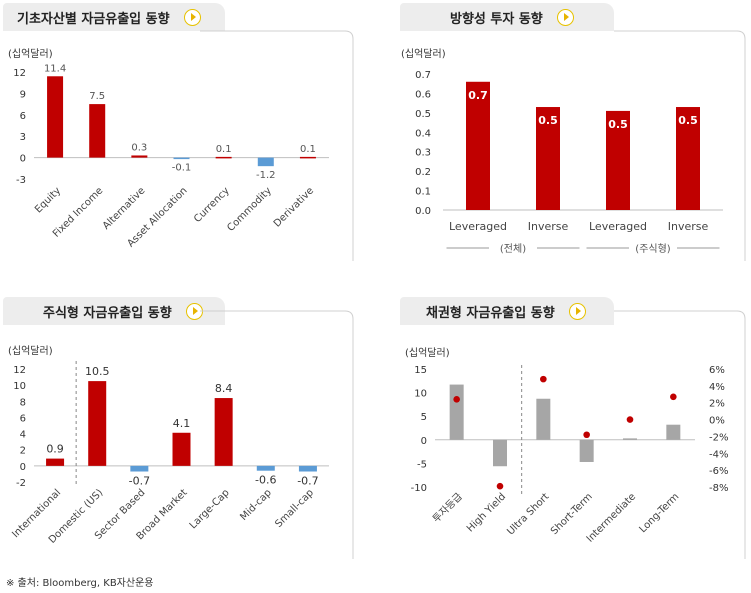 The image size is (751, 593). Describe the element at coordinates (97, 96) in the screenshot. I see `data-label: 7.5` at that location.